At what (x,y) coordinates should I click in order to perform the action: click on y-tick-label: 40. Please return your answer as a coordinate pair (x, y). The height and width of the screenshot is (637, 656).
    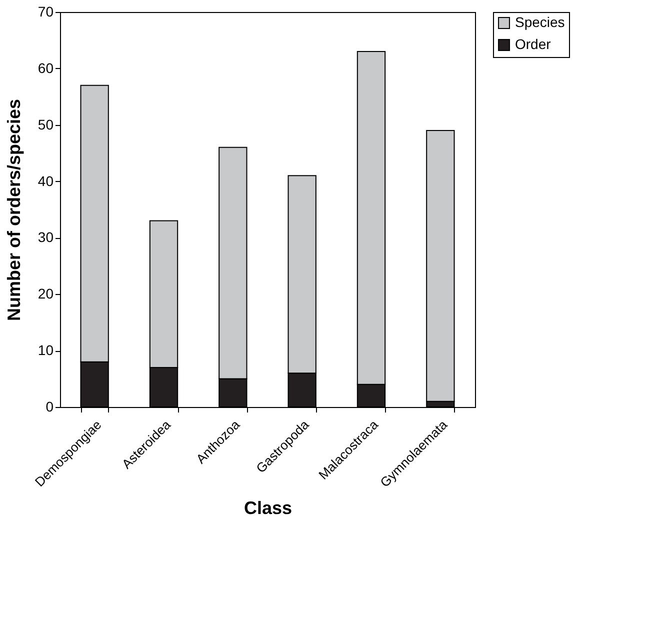
    Looking at the image, I should click on (46, 180).